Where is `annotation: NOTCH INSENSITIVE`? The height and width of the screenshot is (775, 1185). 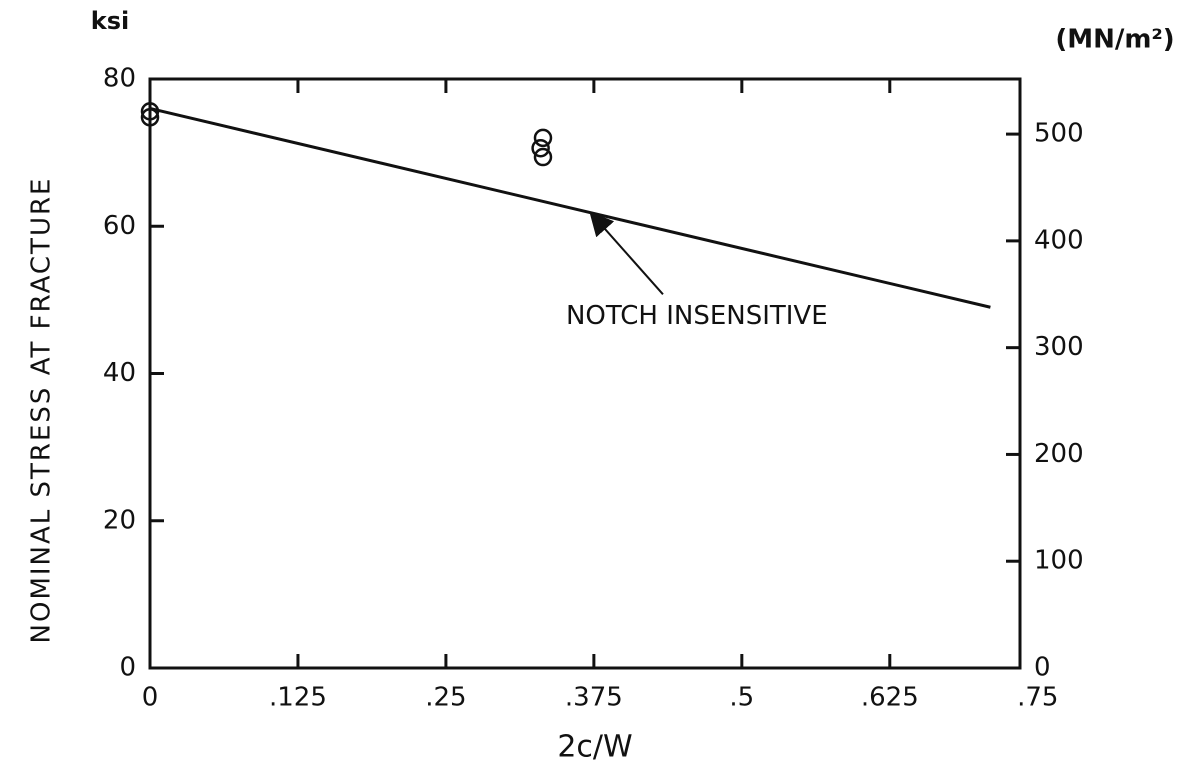
annotation: NOTCH INSENSITIVE is located at coordinates (697, 316).